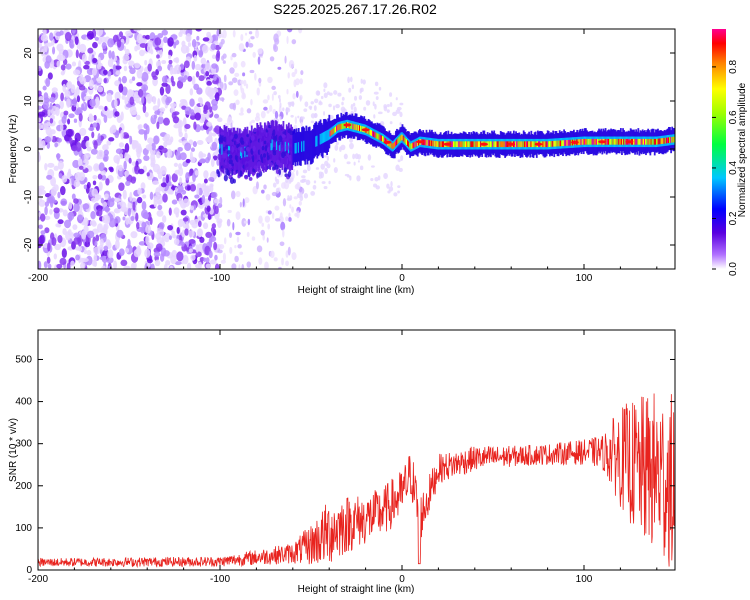 Image resolution: width=750 pixels, height=600 pixels. Describe the element at coordinates (447, 144) in the screenshot. I see `ridge-peak` at that location.